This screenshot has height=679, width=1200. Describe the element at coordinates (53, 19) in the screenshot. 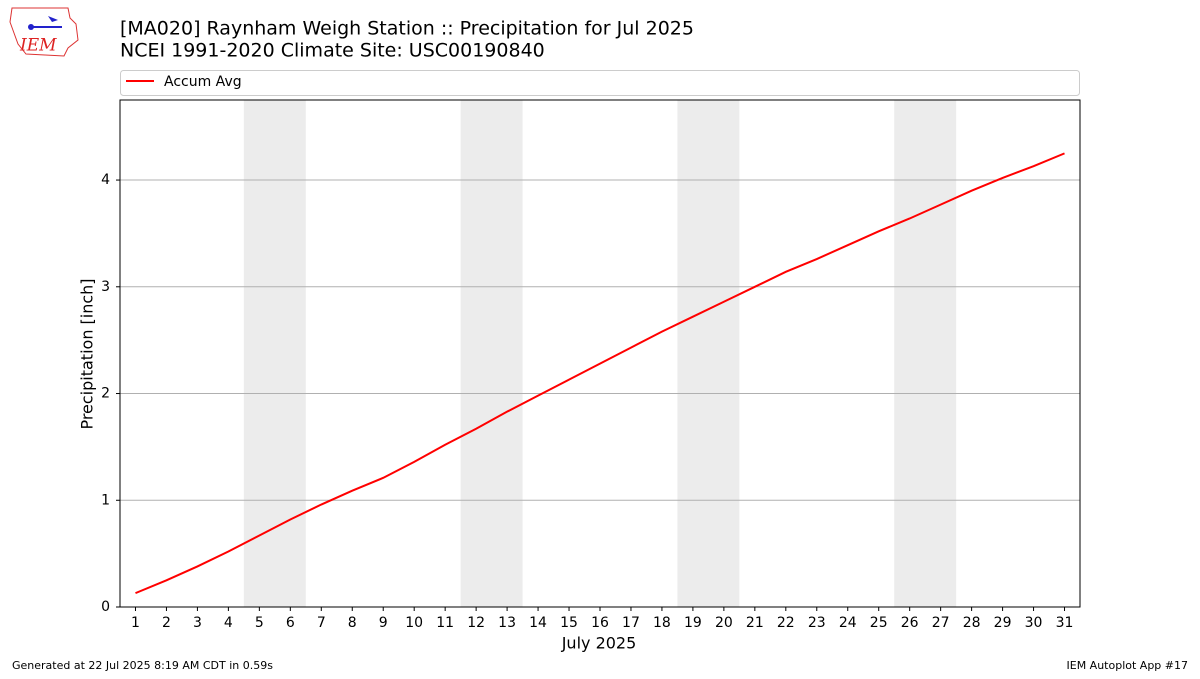

I see `logo-flag` at that location.